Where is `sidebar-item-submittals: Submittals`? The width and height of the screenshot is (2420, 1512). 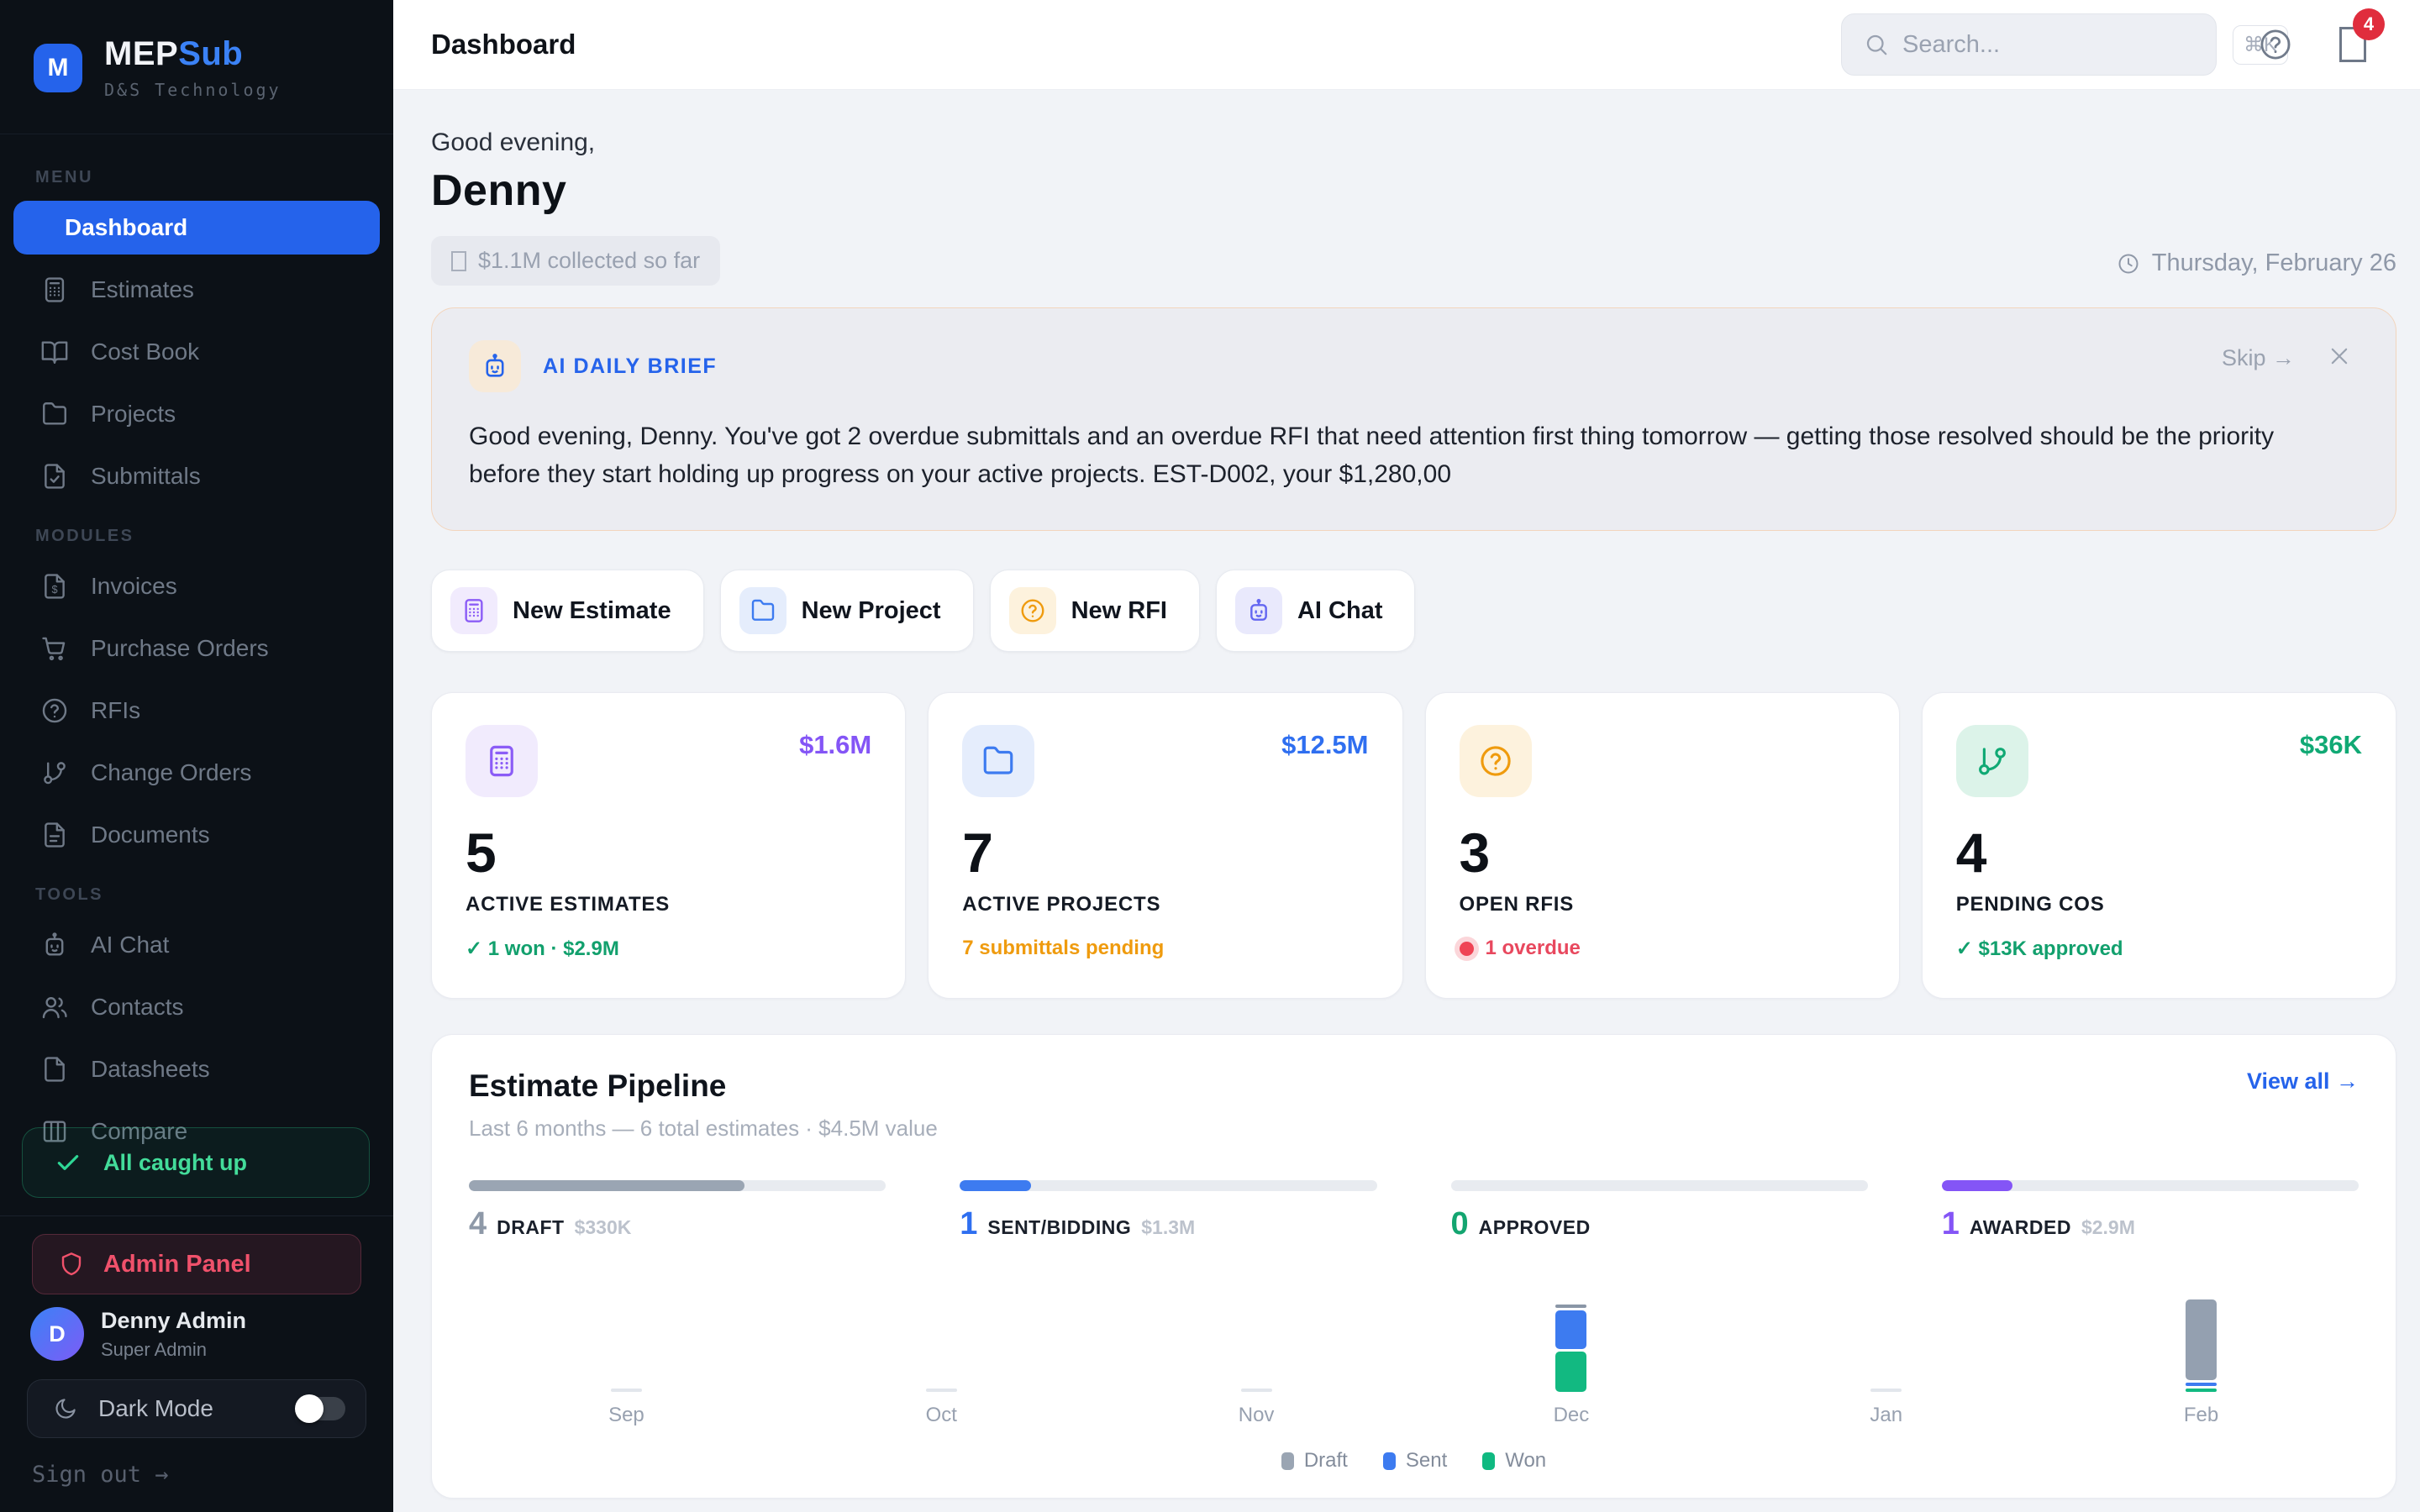 sidebar-item-submittals: Submittals is located at coordinates (196, 476).